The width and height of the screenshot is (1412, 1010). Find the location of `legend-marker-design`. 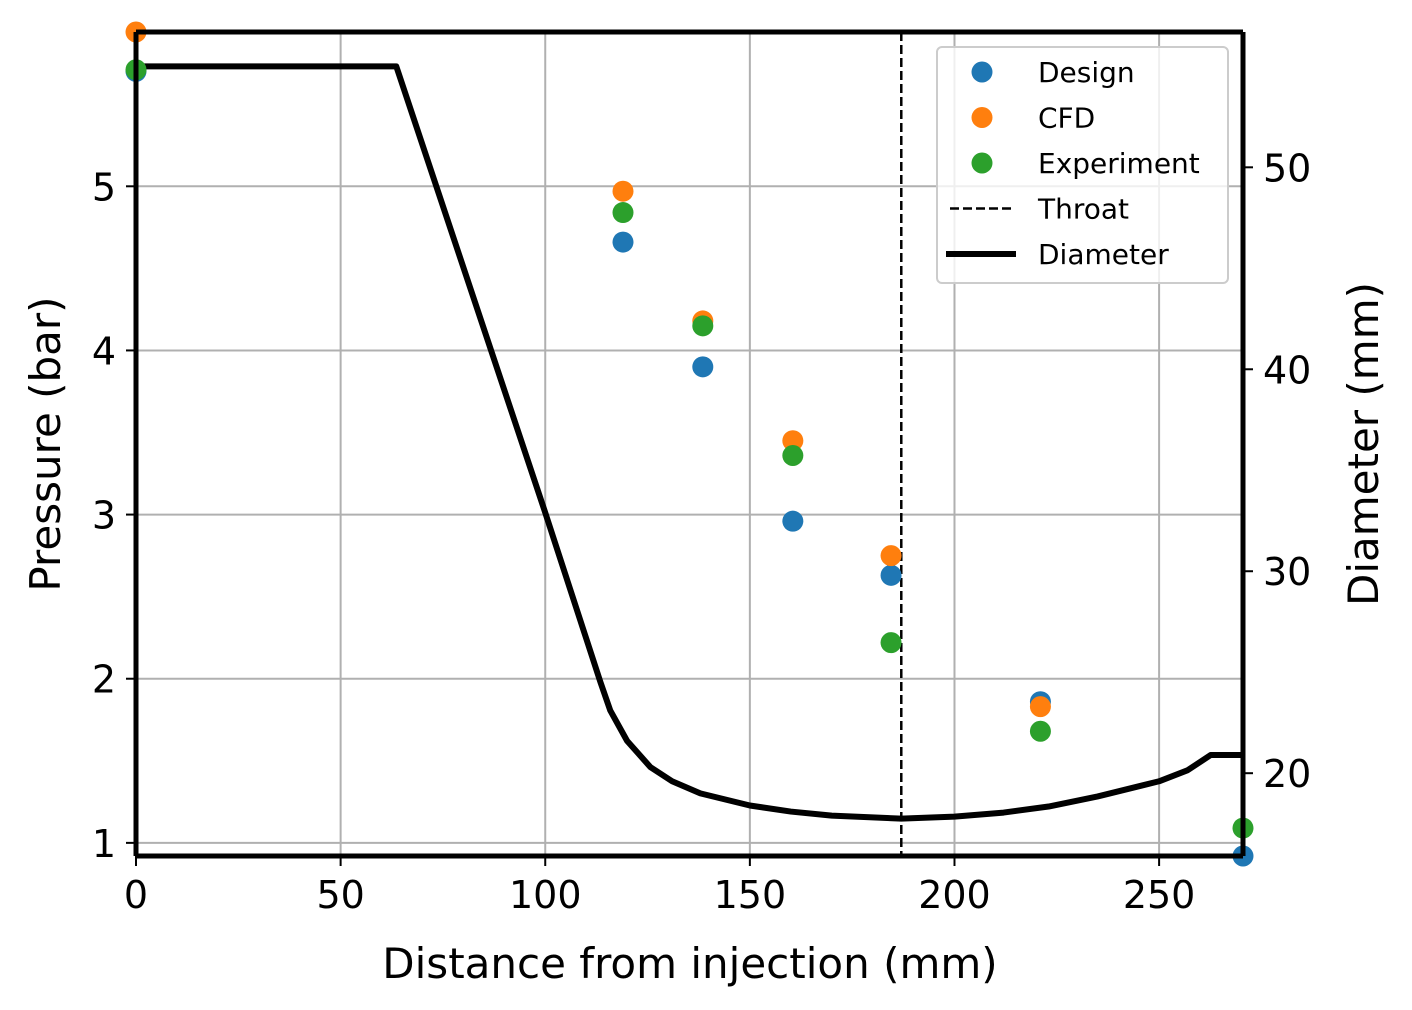

legend-marker-design is located at coordinates (982, 72).